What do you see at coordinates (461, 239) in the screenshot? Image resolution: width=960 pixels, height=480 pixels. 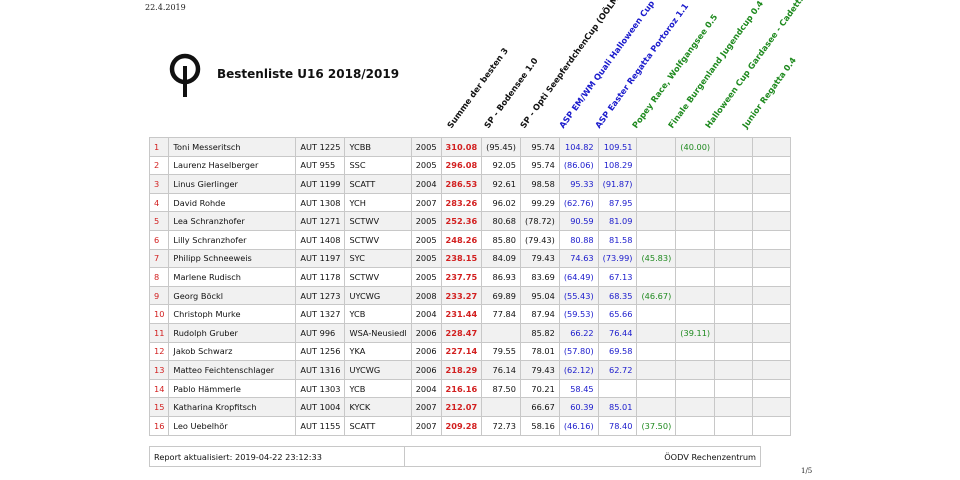 I see `total-cell: 248.26` at bounding box center [461, 239].